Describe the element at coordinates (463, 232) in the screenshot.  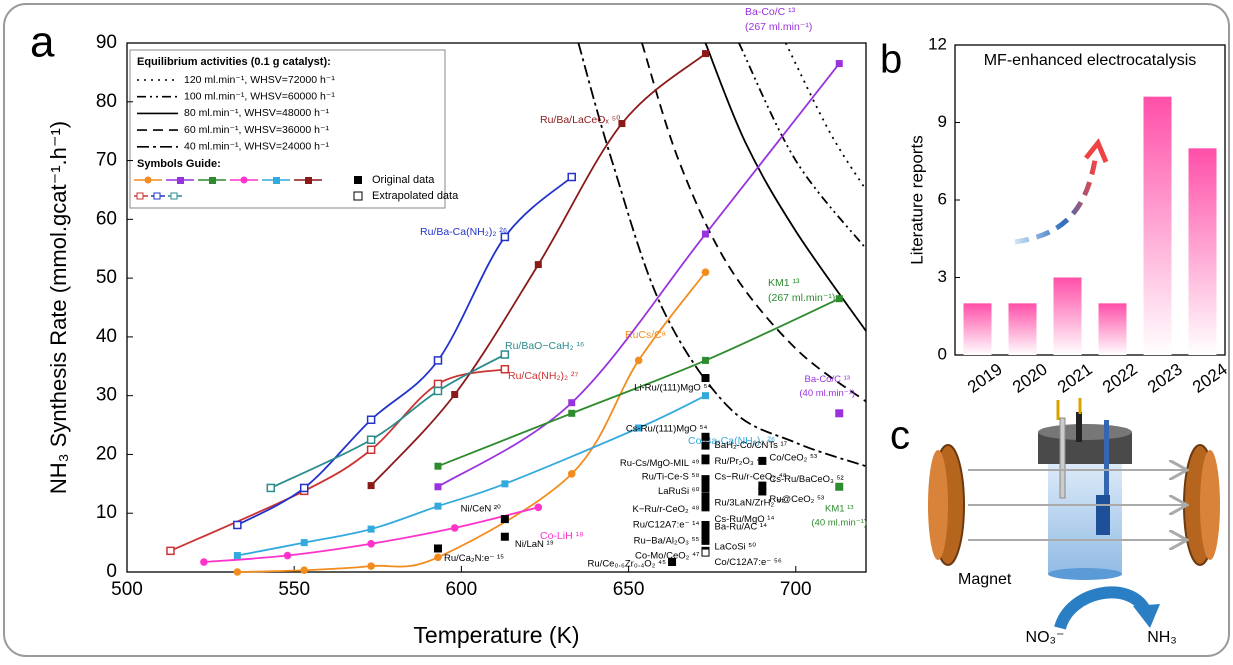
I see `series-label: Ru/Ba-Ca(NH₂)₂ ²⁶` at that location.